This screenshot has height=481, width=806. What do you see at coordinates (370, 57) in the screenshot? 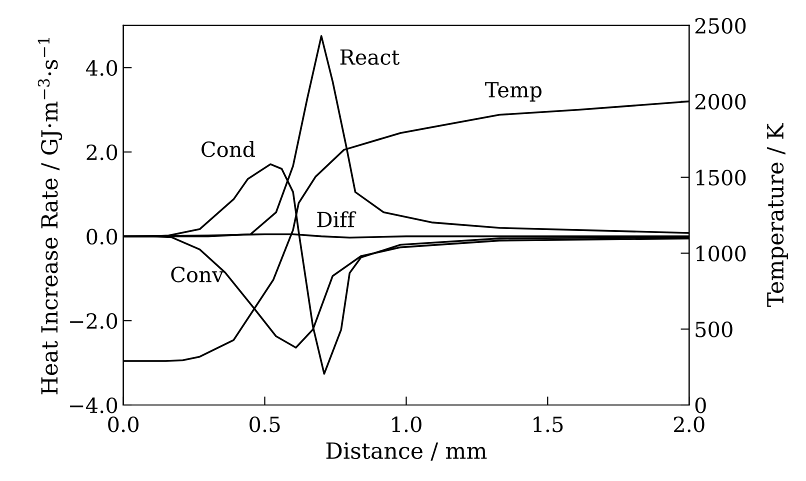
I see `series-label: React` at bounding box center [370, 57].